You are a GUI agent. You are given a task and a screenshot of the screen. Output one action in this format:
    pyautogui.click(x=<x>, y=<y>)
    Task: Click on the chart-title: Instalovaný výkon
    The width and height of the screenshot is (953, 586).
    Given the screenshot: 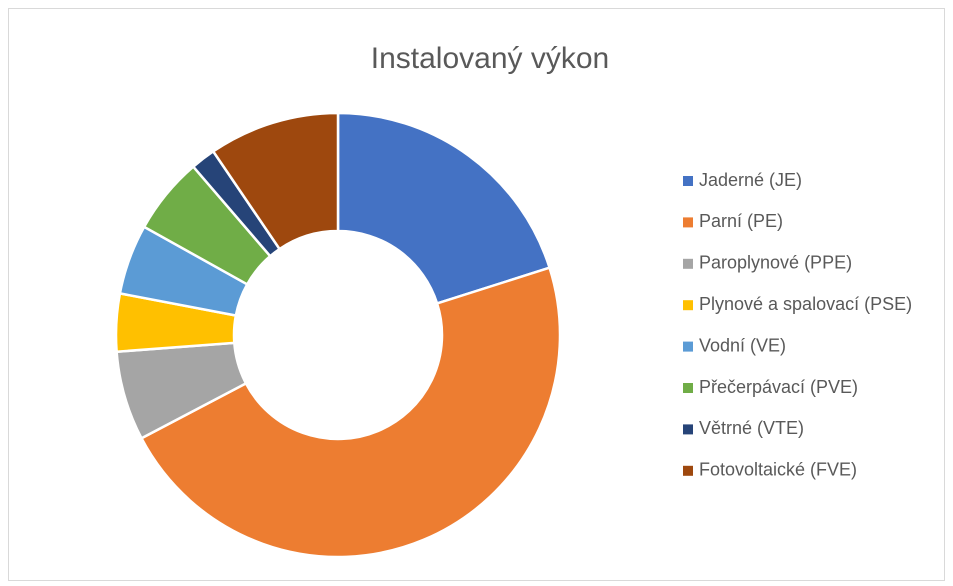 What is the action you would take?
    pyautogui.click(x=490, y=58)
    